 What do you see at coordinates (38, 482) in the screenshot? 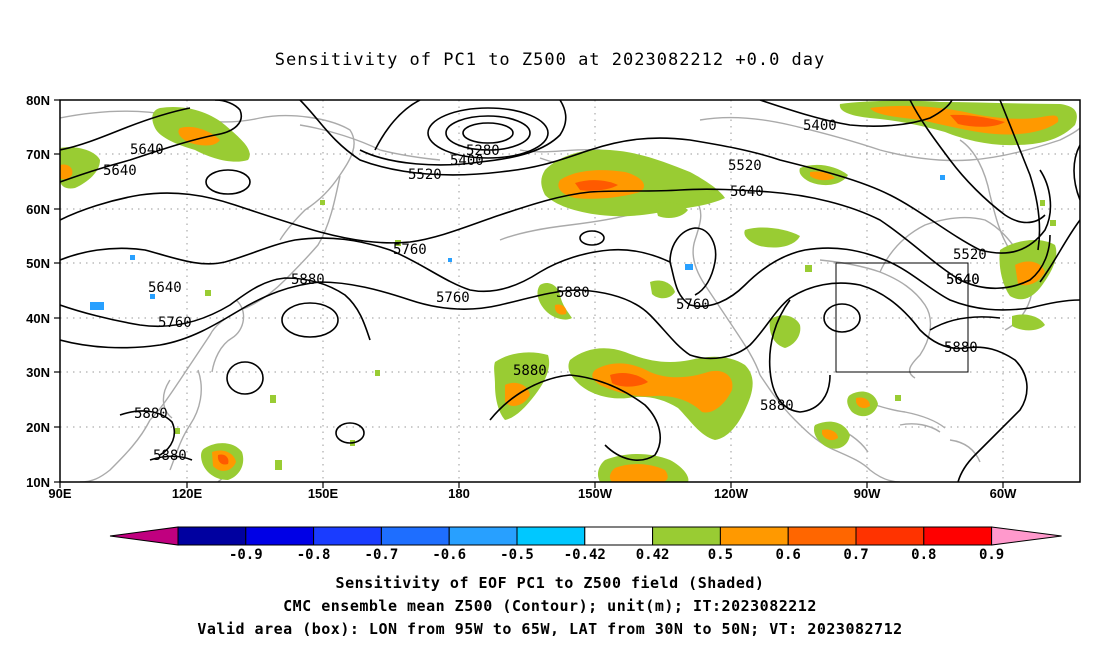
I see `lat-label: 10N` at bounding box center [38, 482].